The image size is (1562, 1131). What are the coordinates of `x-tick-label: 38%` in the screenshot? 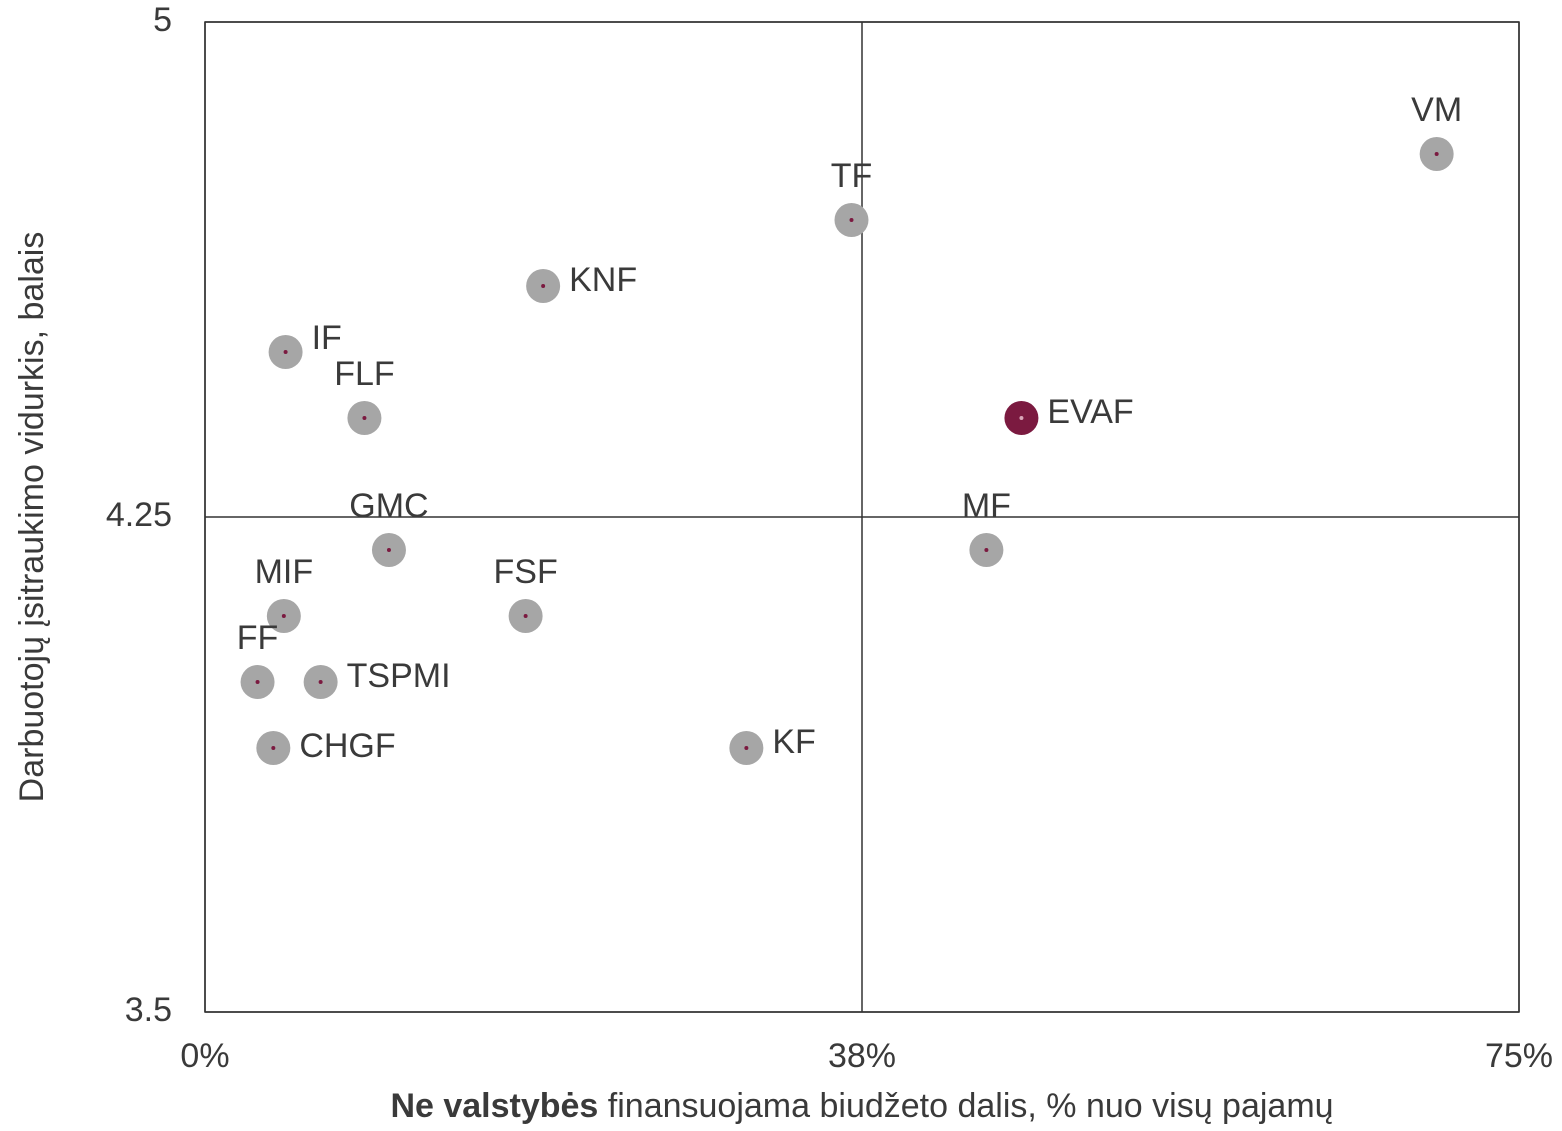 It's located at (862, 1056).